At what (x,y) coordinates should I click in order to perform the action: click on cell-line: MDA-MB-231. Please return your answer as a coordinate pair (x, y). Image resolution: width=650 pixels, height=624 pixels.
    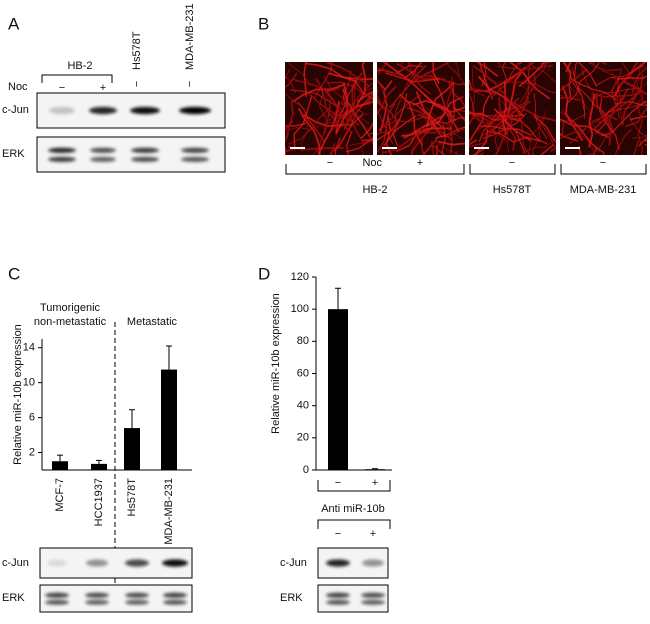
    Looking at the image, I should click on (190, 36).